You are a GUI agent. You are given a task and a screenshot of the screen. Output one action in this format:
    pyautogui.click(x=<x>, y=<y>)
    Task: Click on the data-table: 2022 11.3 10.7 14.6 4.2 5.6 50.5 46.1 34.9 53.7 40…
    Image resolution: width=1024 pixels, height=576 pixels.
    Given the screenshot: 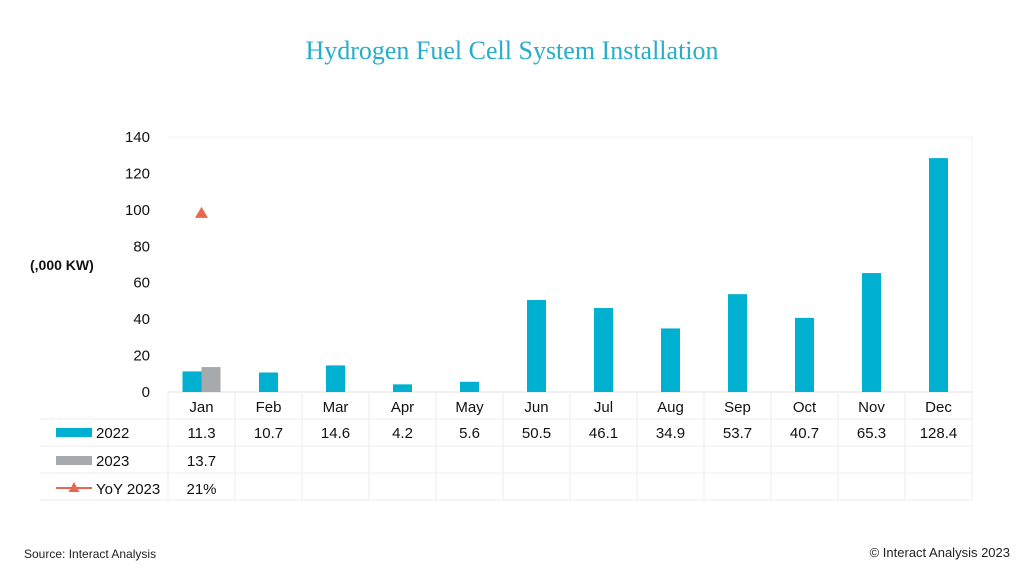 What is the action you would take?
    pyautogui.click(x=506, y=461)
    